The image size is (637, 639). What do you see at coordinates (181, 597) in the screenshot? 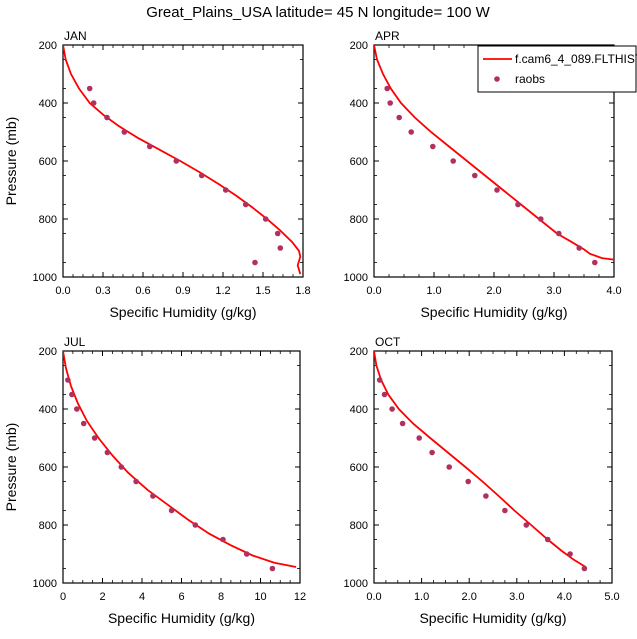
I see `x-tick-label: 6` at bounding box center [181, 597].